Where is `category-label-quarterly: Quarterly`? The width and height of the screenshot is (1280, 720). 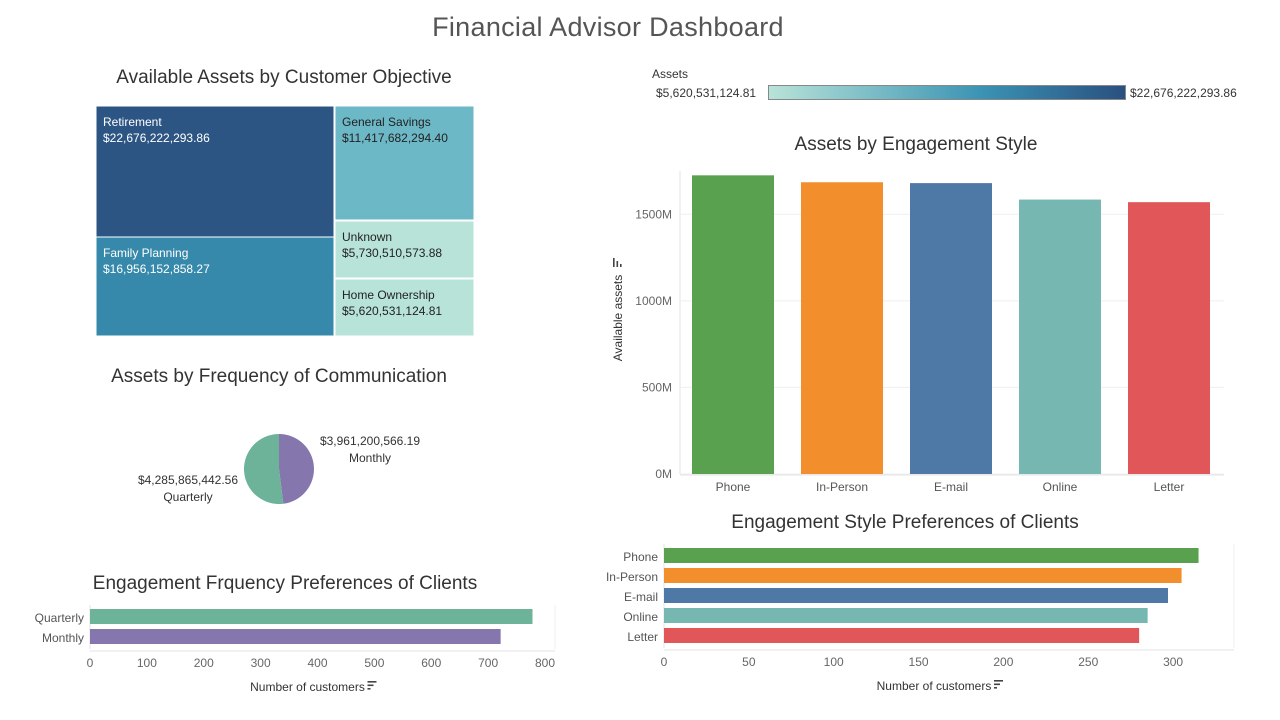
category-label-quarterly: Quarterly is located at coordinates (59, 618).